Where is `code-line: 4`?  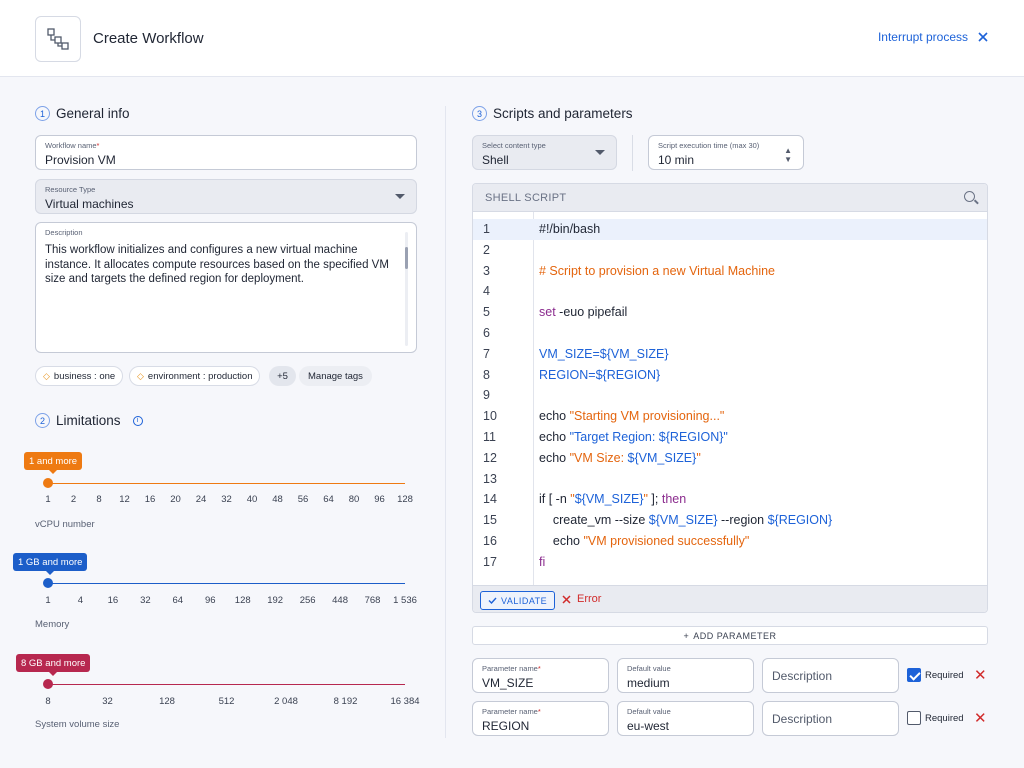
code-line: 4 is located at coordinates (730, 291).